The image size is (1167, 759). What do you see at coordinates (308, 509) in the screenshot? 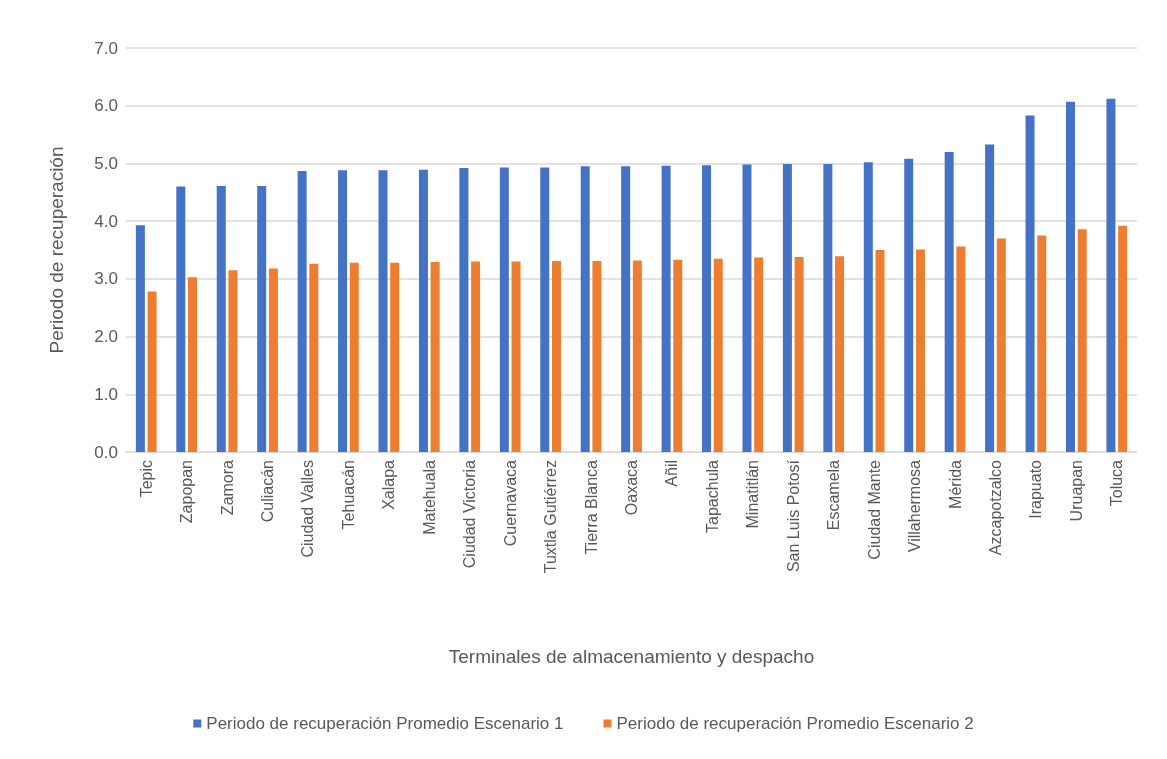
I see `x-tick-label: Ciudad Valles` at bounding box center [308, 509].